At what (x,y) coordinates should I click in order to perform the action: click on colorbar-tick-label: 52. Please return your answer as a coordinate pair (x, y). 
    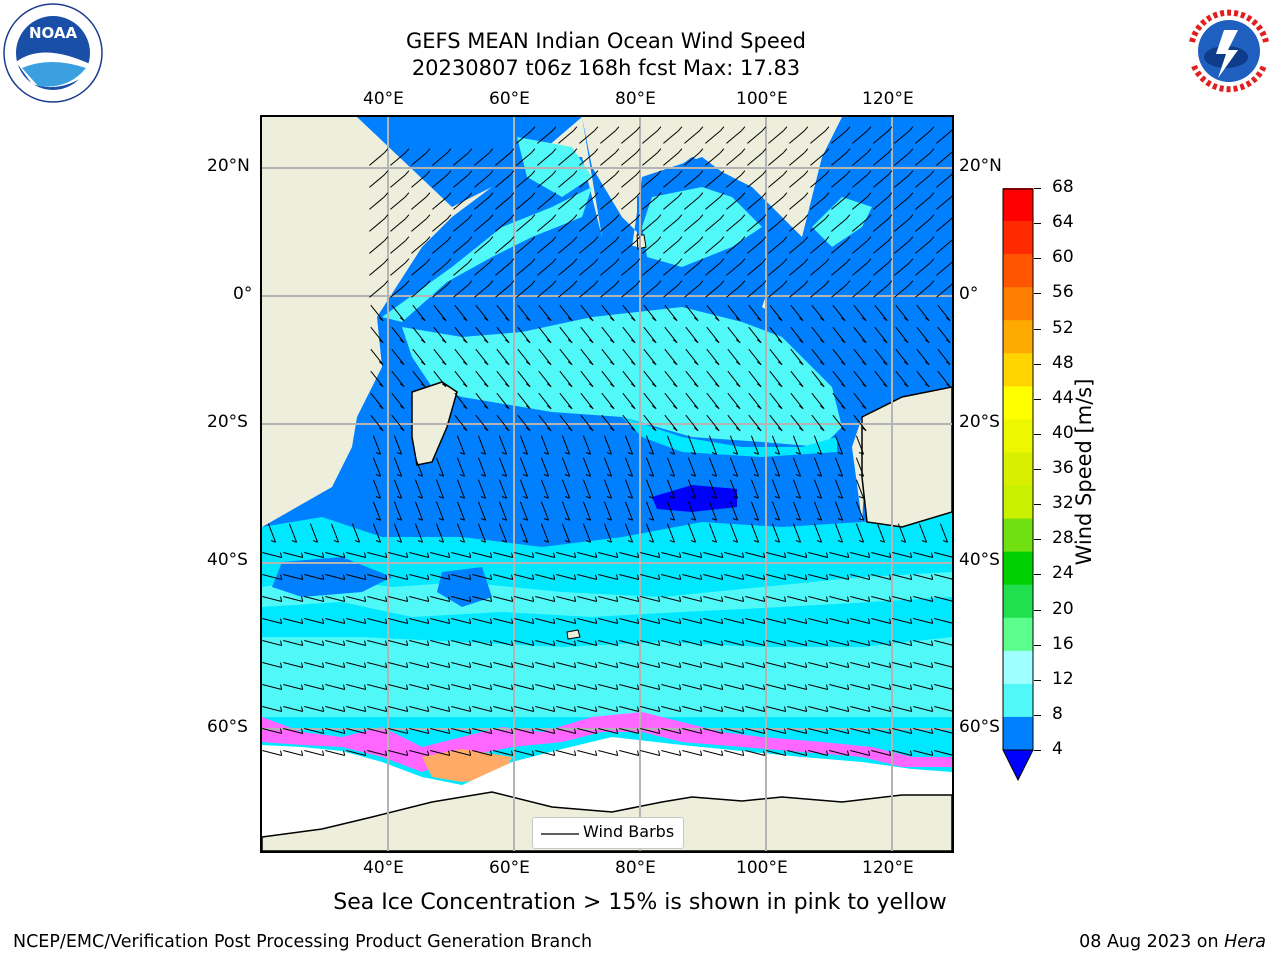
    Looking at the image, I should click on (1063, 327).